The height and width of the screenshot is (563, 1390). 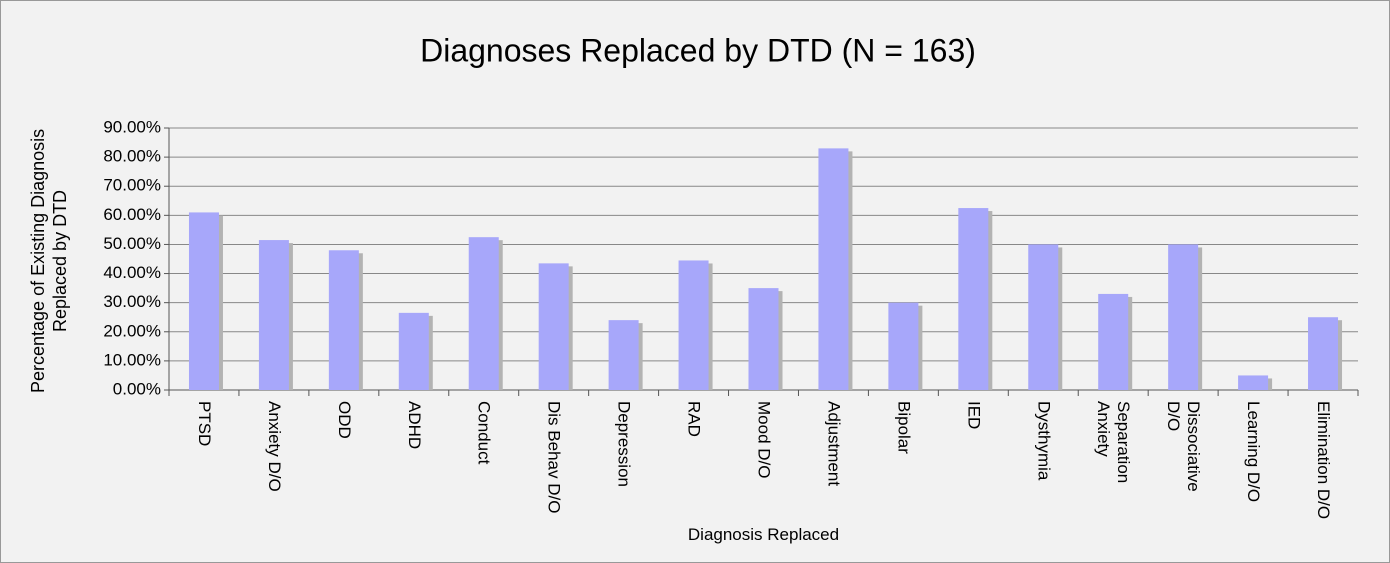 What do you see at coordinates (1324, 460) in the screenshot?
I see `x-tick-label: Elimination D/O` at bounding box center [1324, 460].